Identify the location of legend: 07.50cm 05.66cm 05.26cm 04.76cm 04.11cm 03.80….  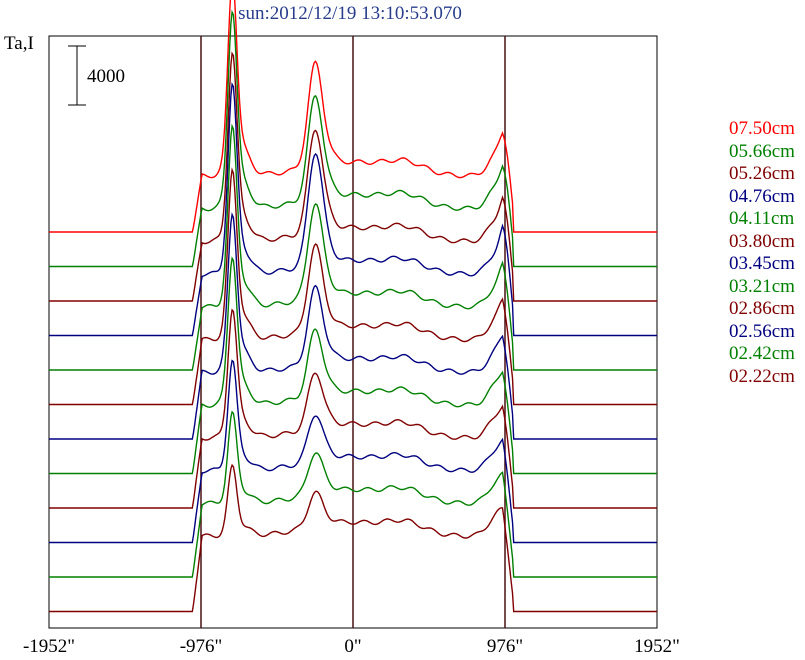
(762, 253).